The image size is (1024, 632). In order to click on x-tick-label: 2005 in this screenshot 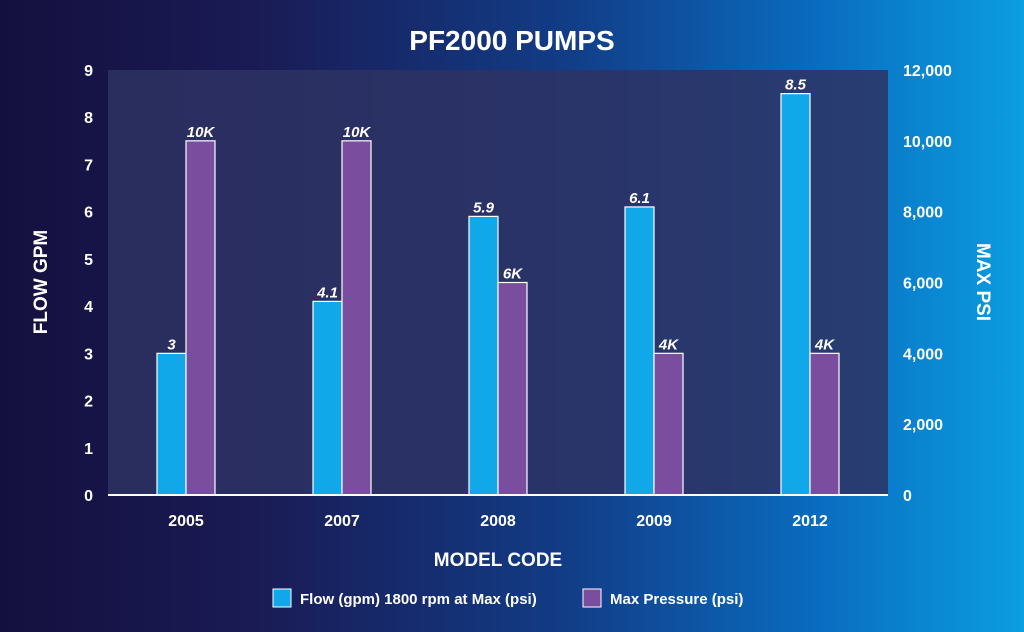, I will do `click(186, 521)`.